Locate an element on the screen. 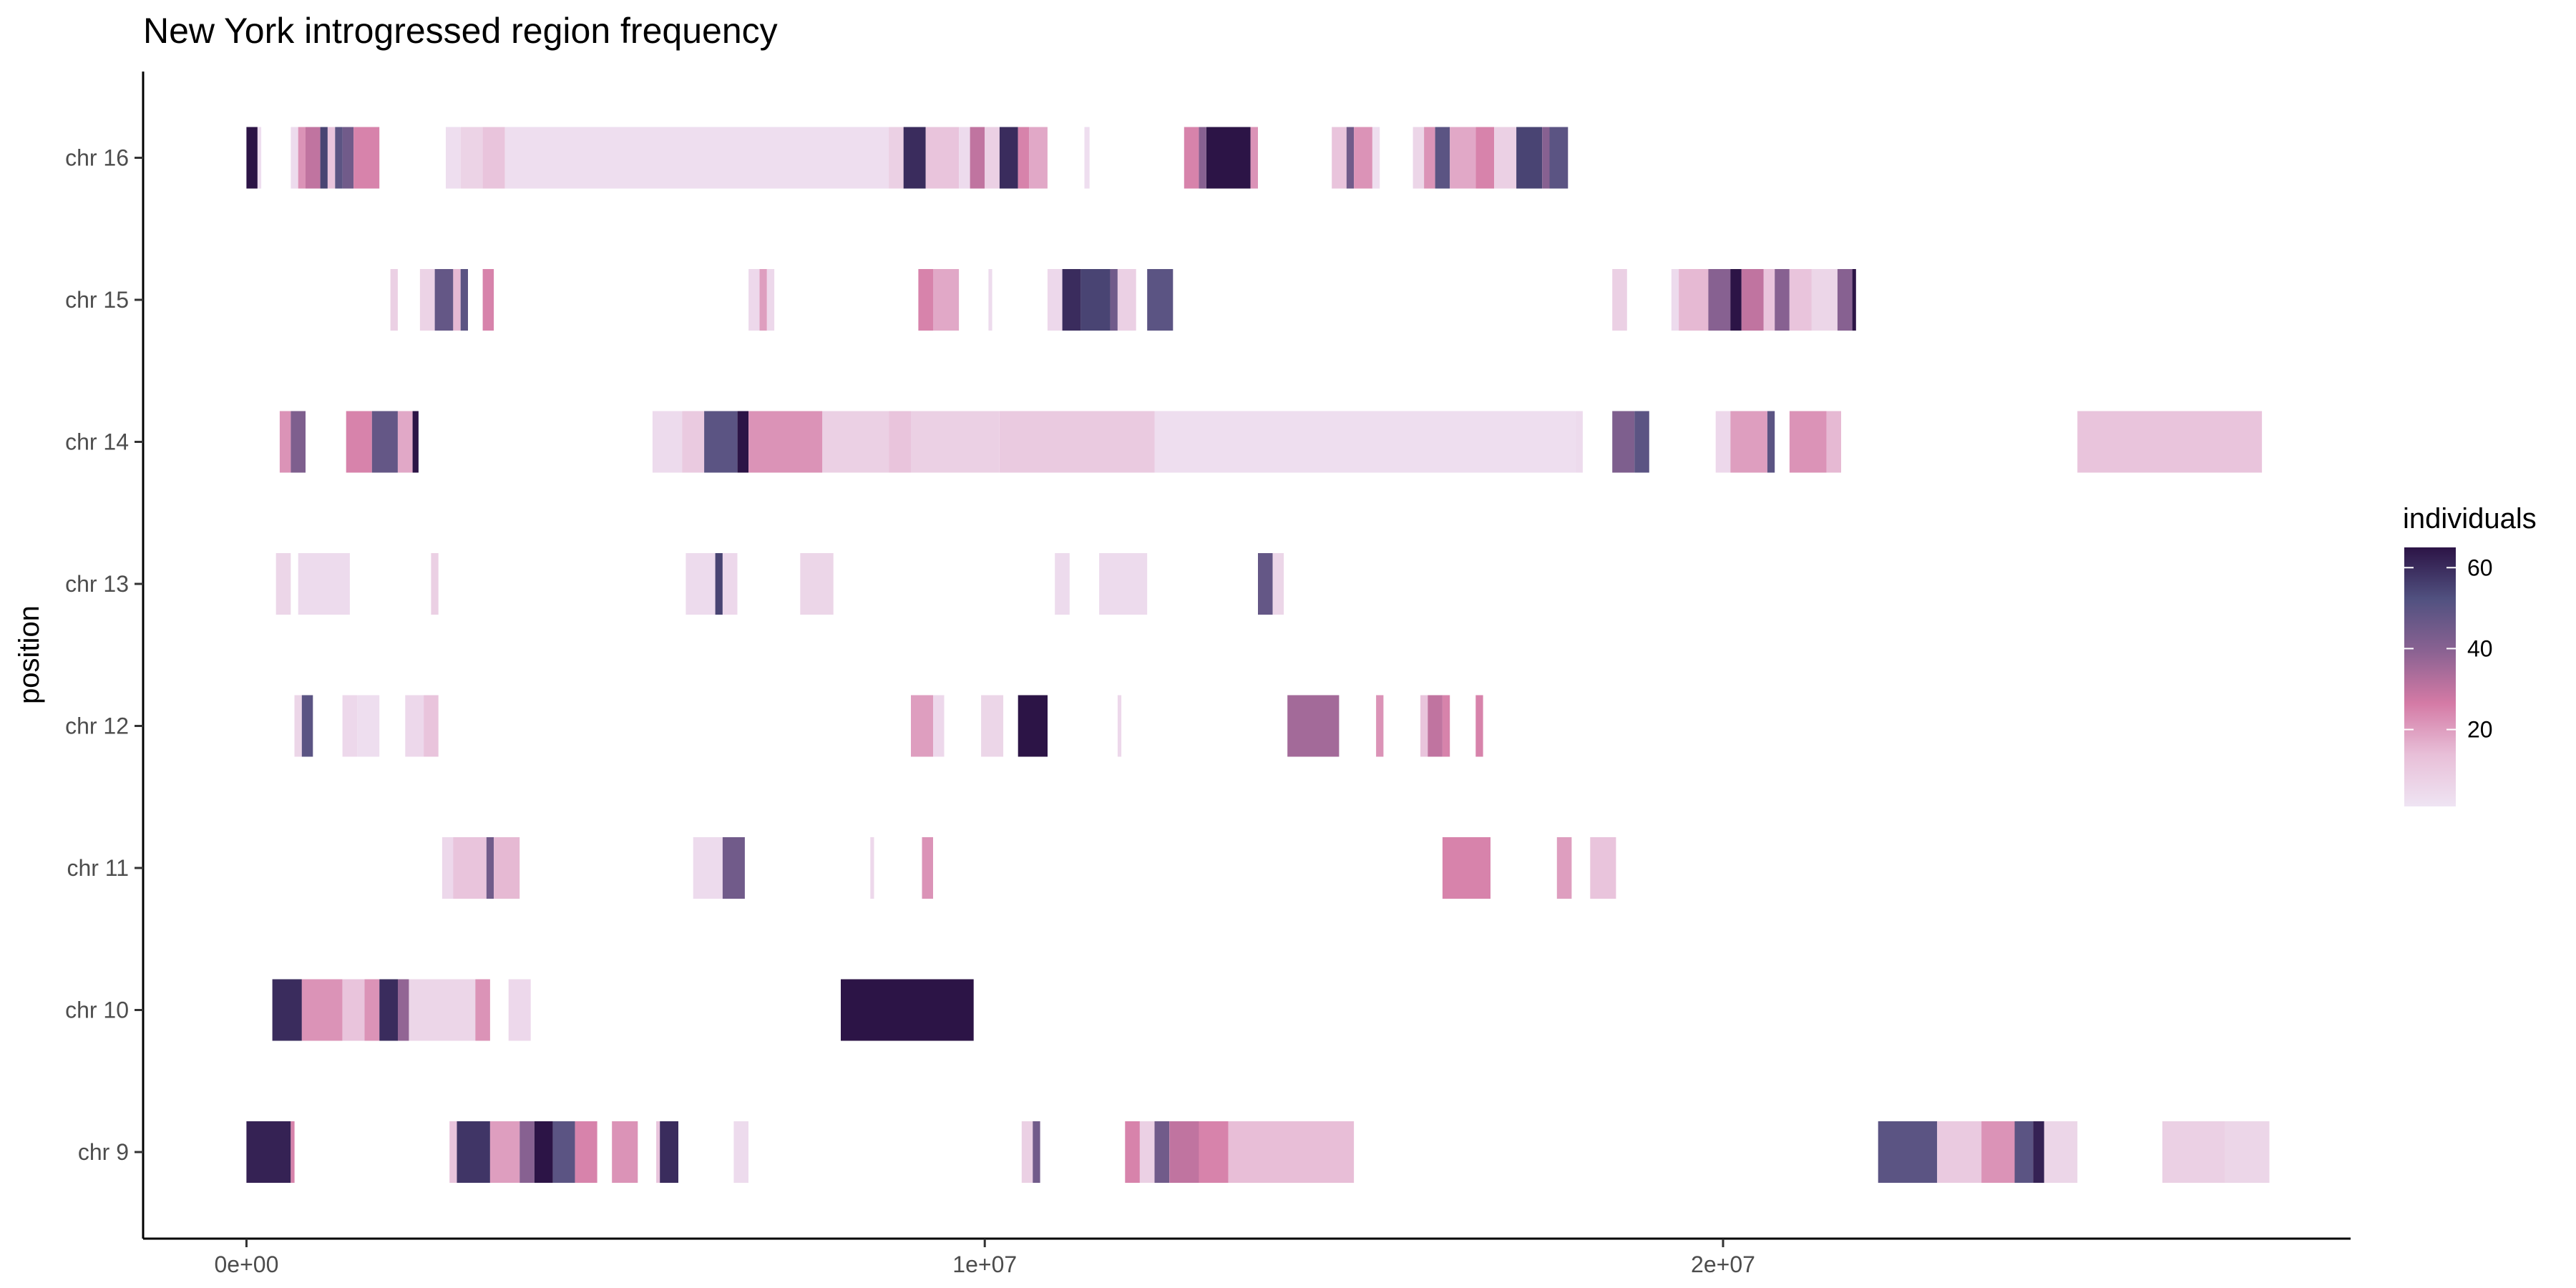 The width and height of the screenshot is (2576, 1288). legend-tick-label: 20 is located at coordinates (2480, 730).